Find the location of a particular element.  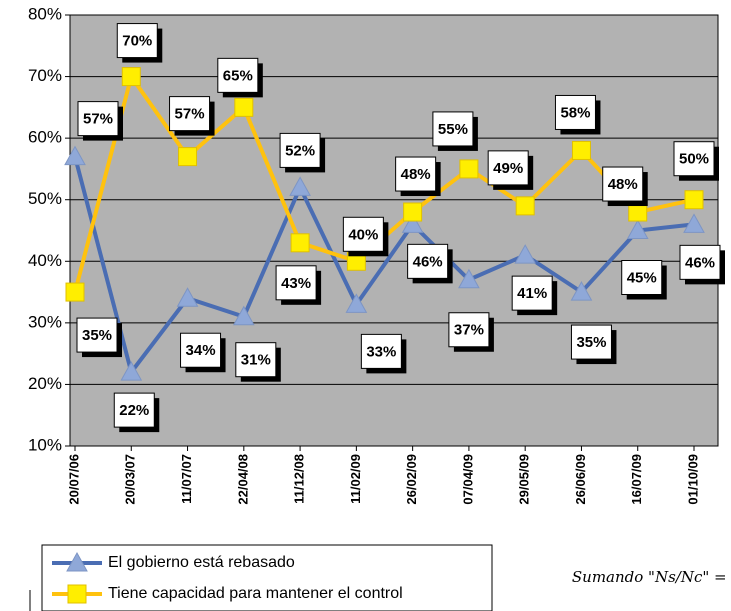

x-tick-label: 16/07/09 is located at coordinates (636, 479).